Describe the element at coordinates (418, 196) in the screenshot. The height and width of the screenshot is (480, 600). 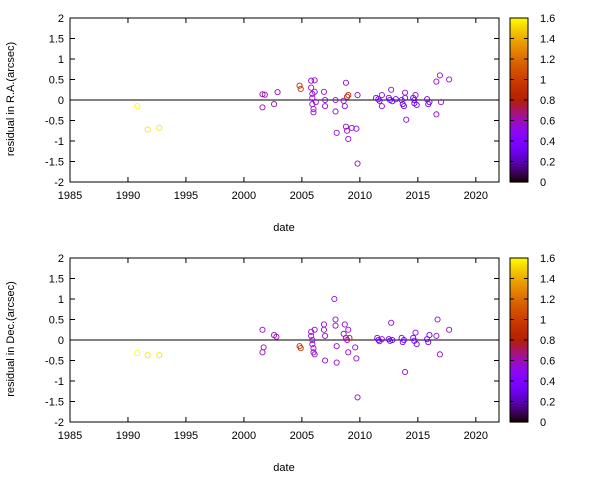
I see `x-tick-label: 2015` at that location.